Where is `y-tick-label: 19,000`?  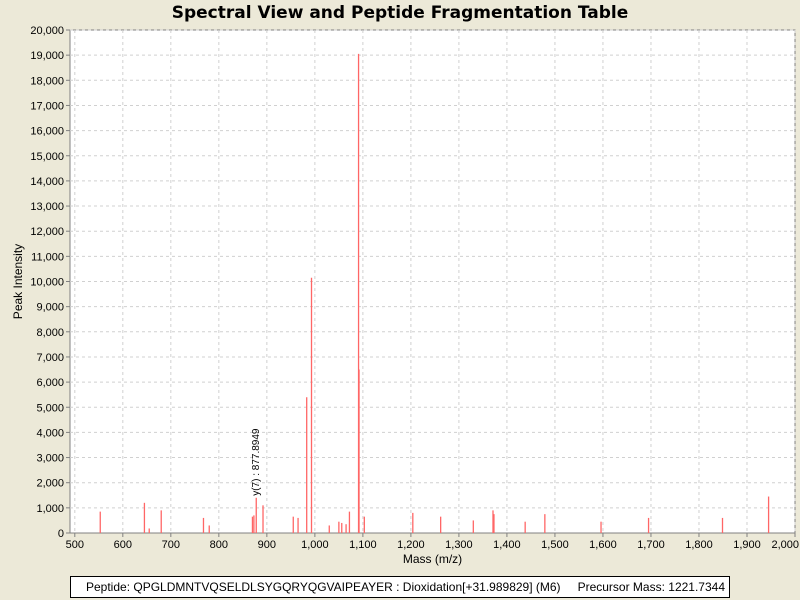
y-tick-label: 19,000 is located at coordinates (47, 56).